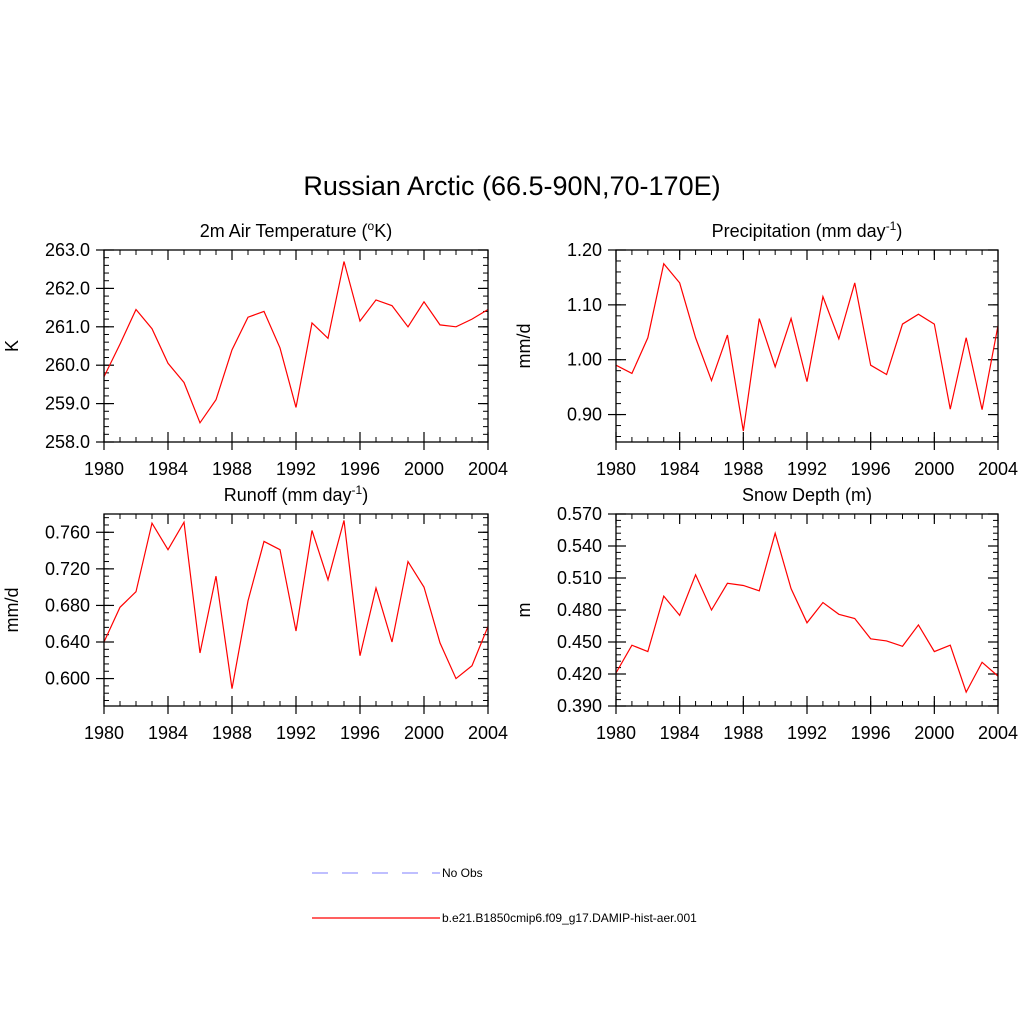  I want to click on y-tick-label: 0.570, so click(579, 514).